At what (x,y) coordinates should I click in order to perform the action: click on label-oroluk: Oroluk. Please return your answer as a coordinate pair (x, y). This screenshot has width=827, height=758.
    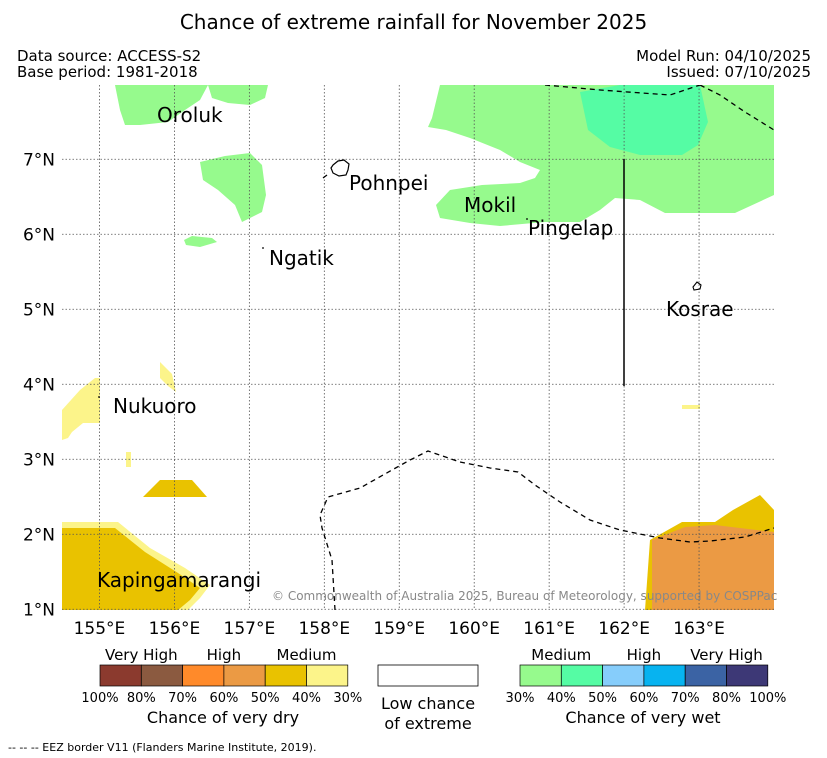
    Looking at the image, I should click on (190, 115).